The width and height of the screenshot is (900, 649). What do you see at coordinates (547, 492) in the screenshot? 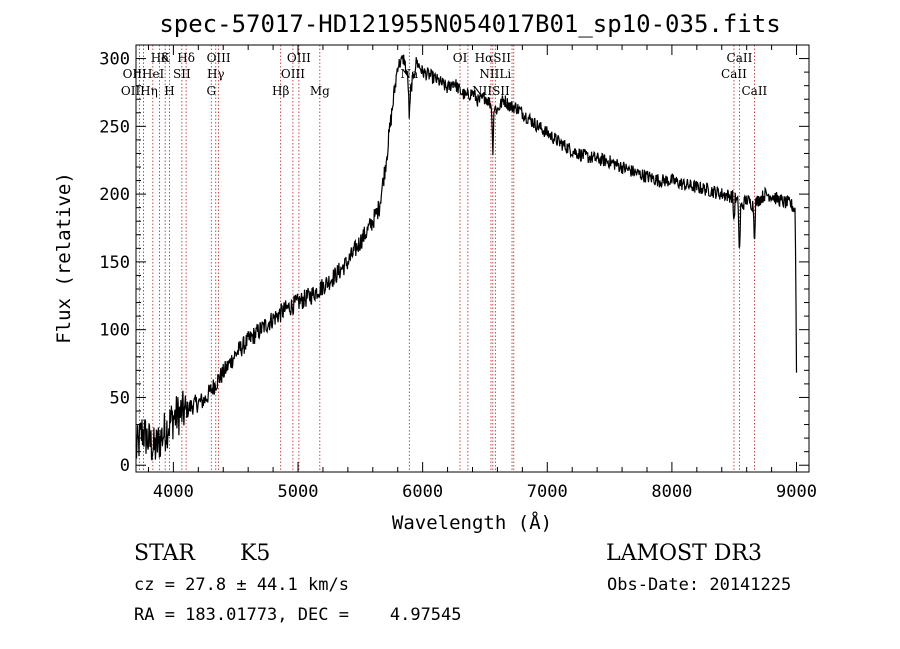
I see `x-tick-label: 7000` at bounding box center [547, 492].